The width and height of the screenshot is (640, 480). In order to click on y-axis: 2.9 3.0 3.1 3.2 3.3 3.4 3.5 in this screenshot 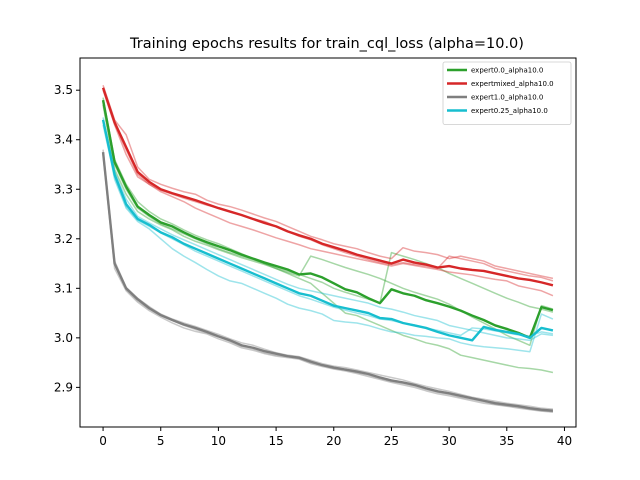, I will do `click(67, 238)`.